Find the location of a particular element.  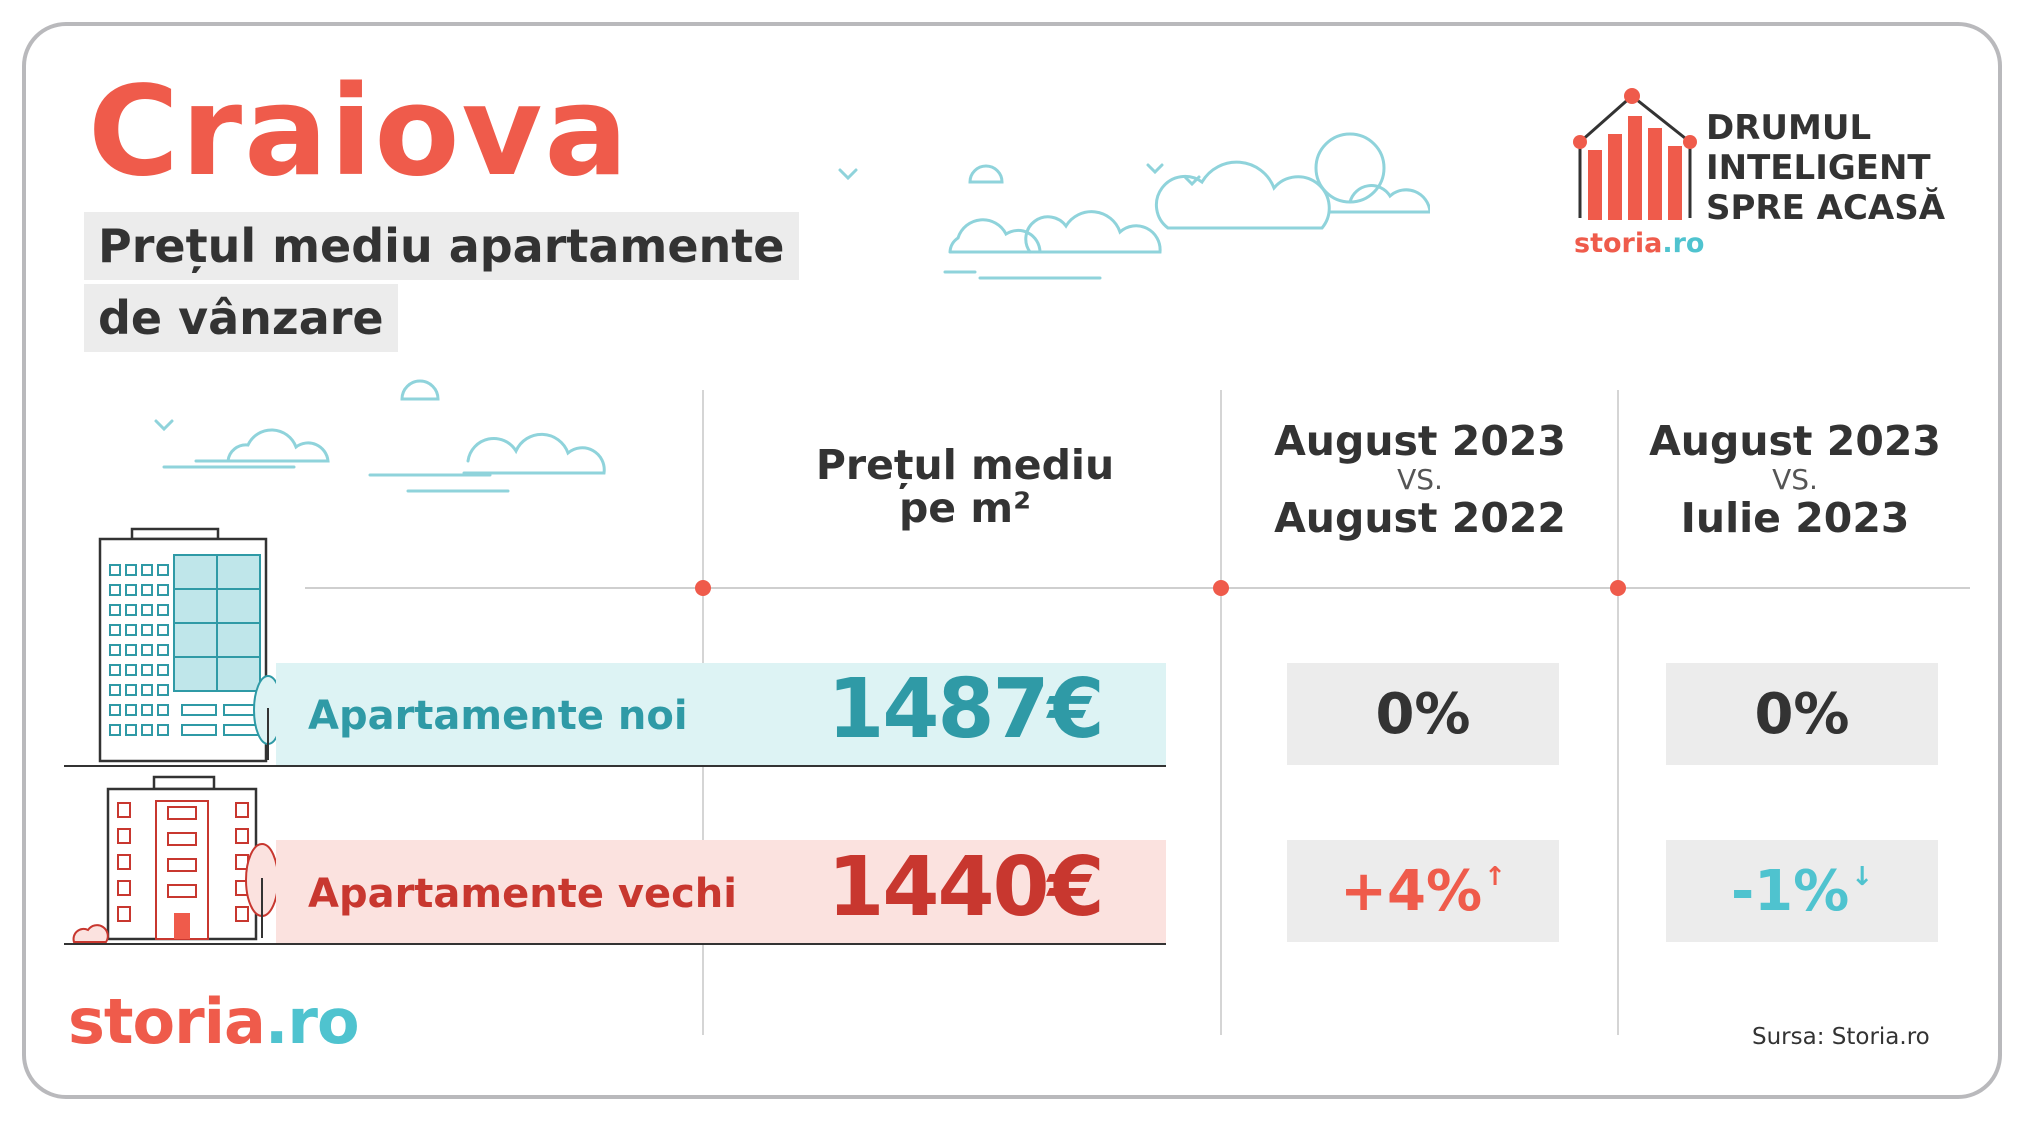

change-yoy-new: 0% is located at coordinates (1423, 714).